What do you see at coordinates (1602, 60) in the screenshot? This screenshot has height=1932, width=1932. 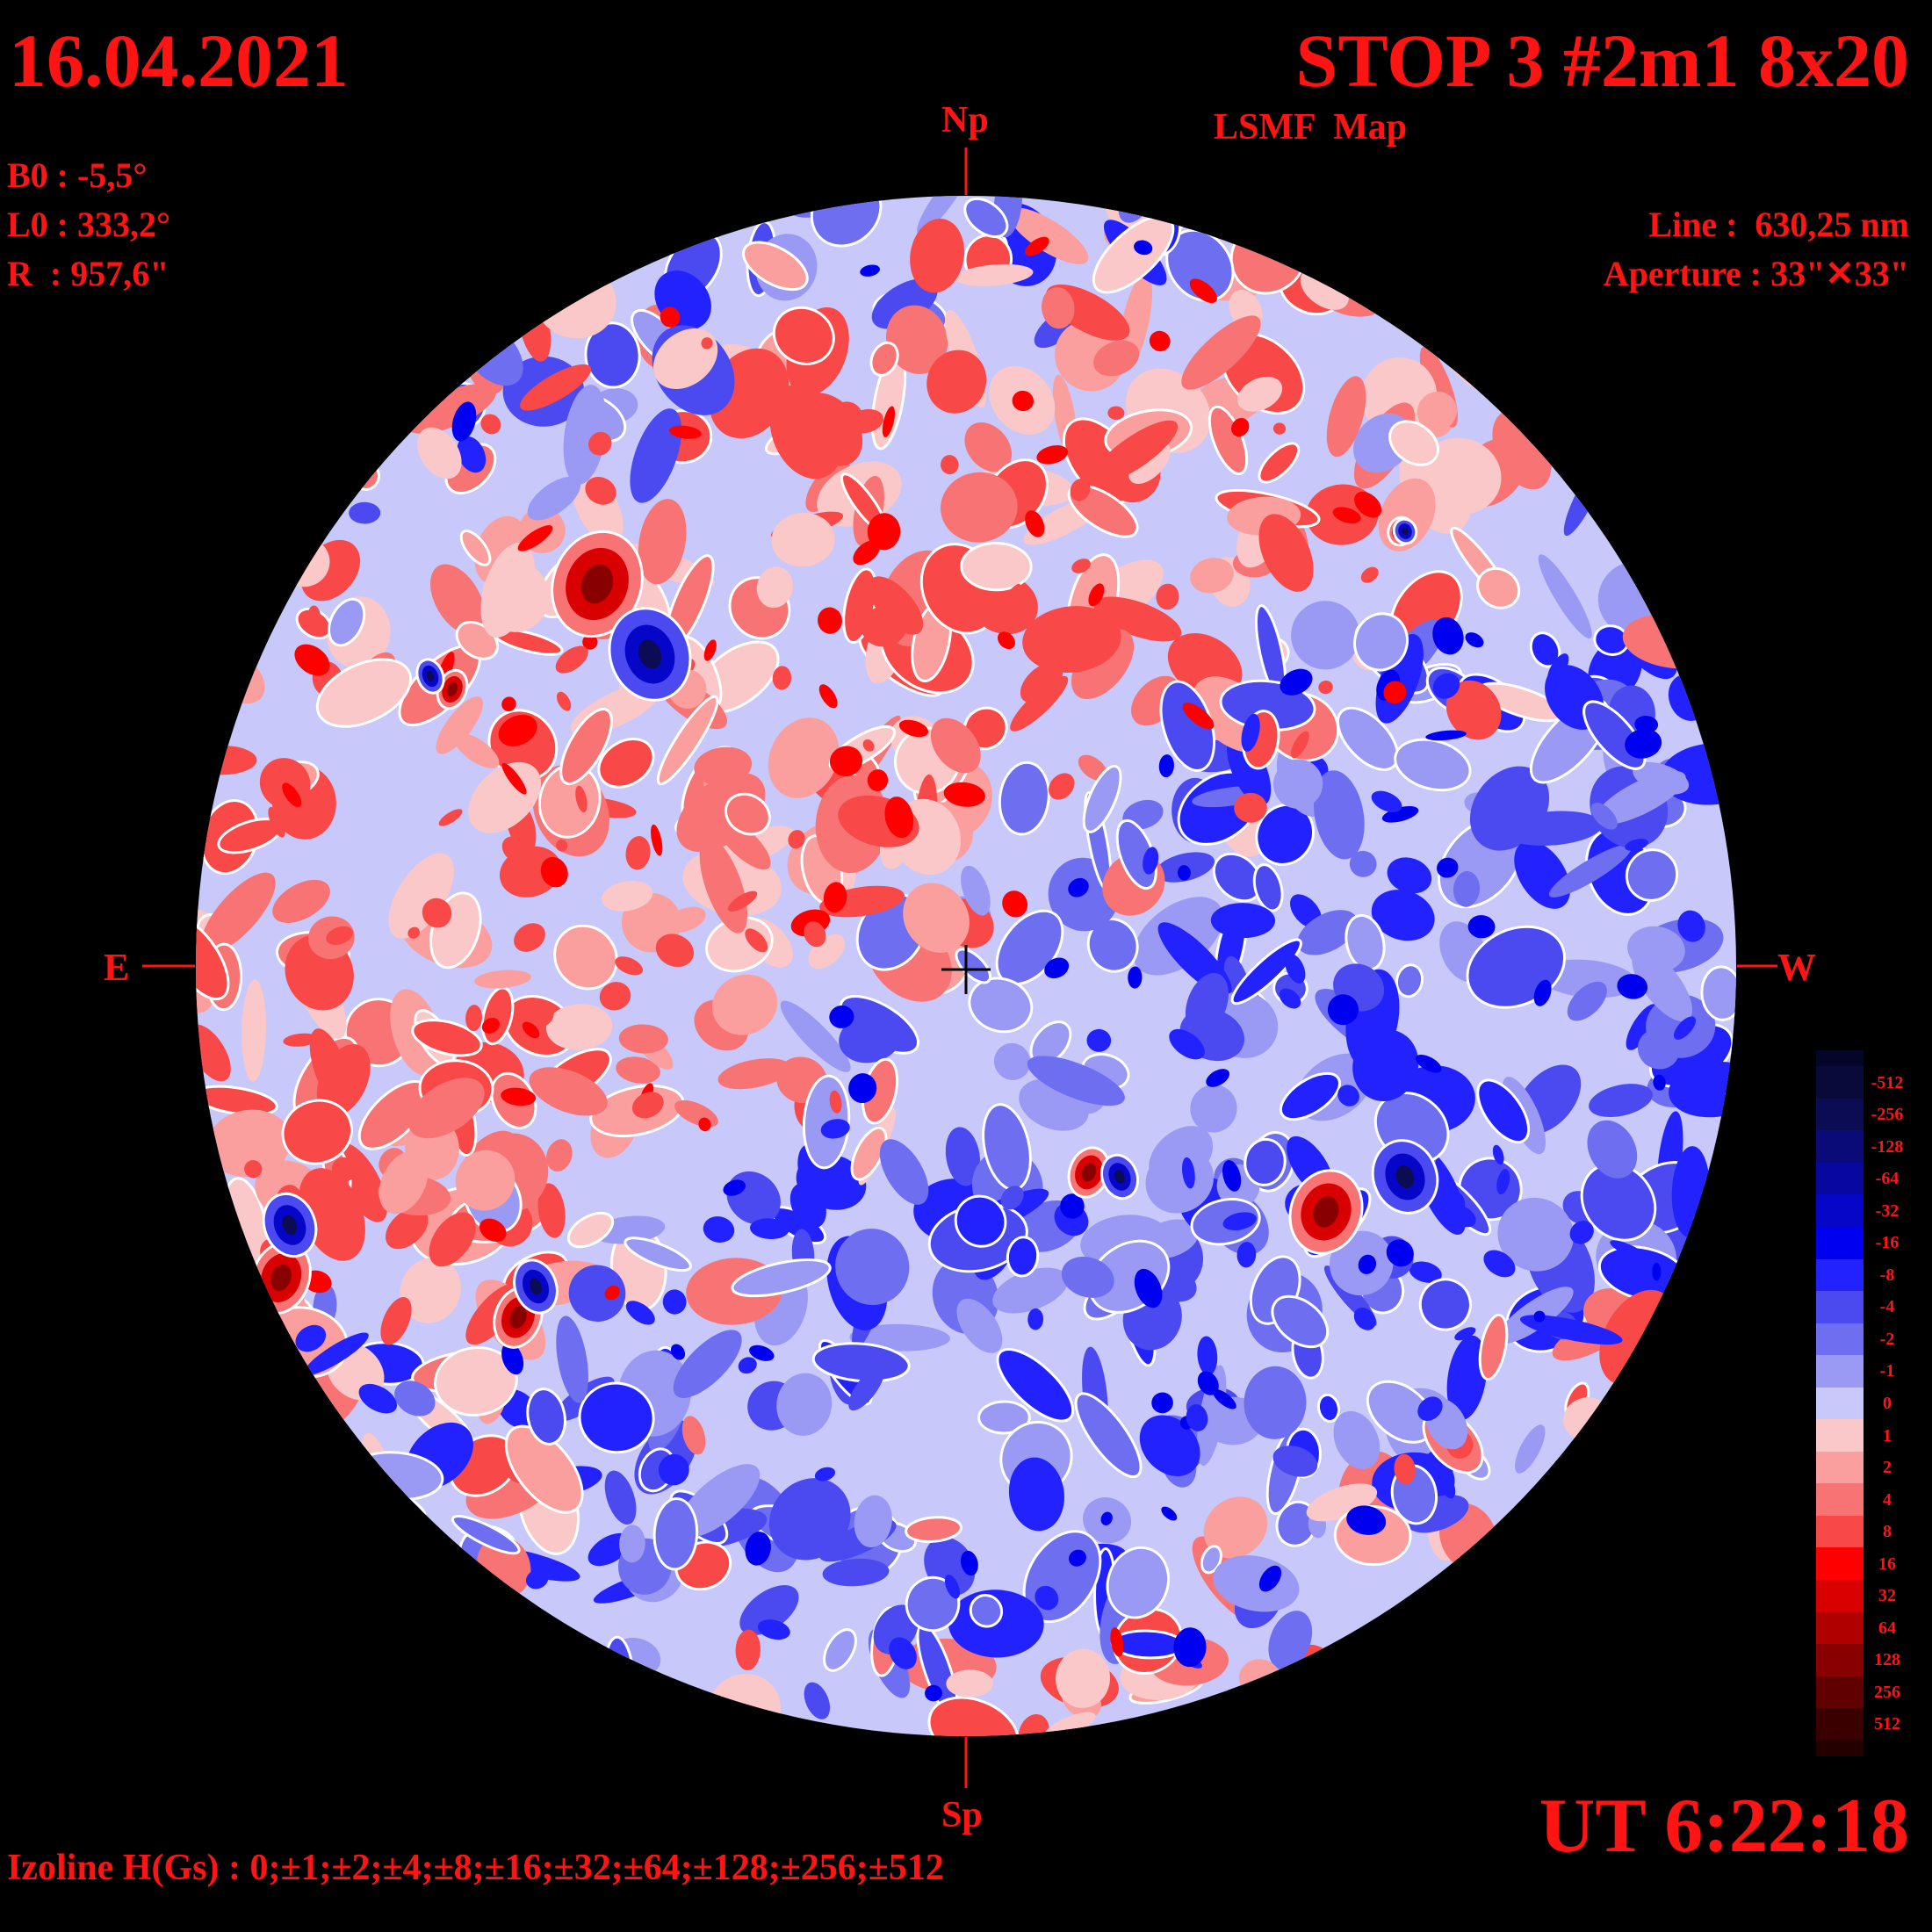 I see `observation-title: STOP 3 #2m1 8x20` at bounding box center [1602, 60].